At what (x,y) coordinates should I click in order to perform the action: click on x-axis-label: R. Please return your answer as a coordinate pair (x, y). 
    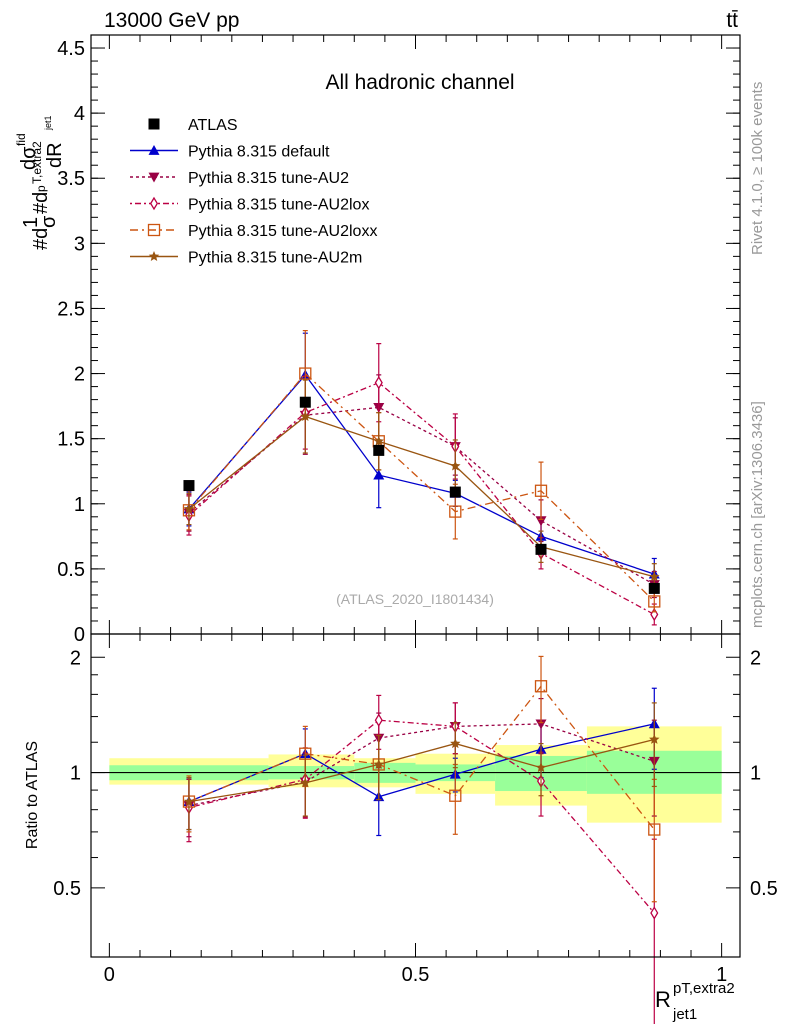
    Looking at the image, I should click on (663, 999).